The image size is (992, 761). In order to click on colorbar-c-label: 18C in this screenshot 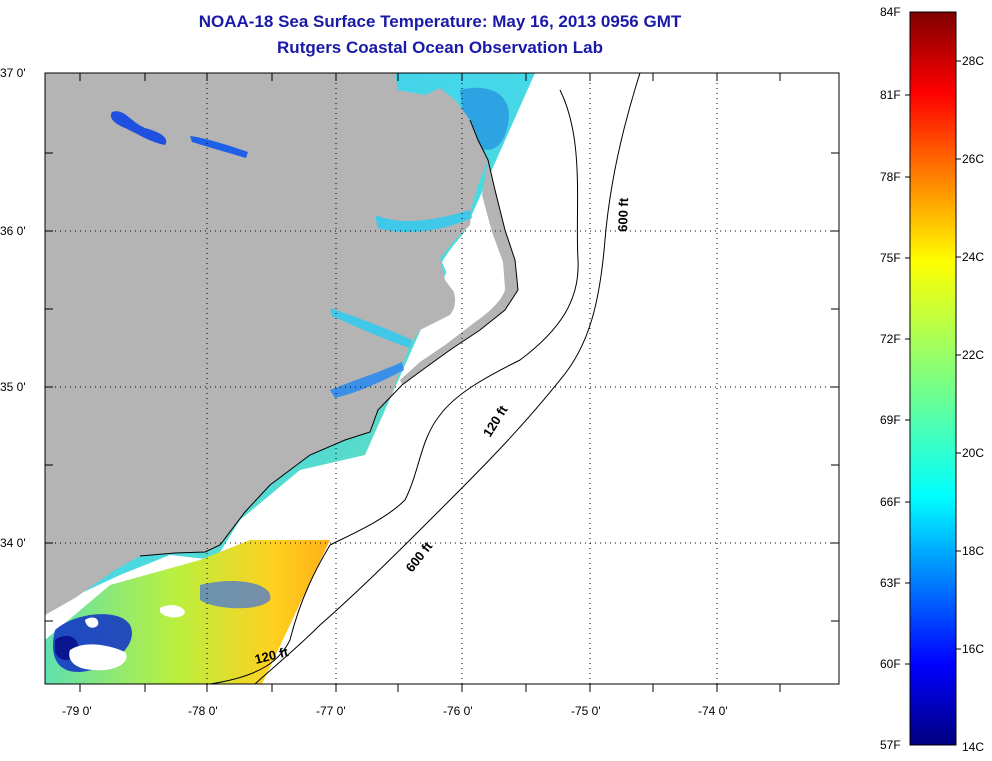, I will do `click(973, 551)`.